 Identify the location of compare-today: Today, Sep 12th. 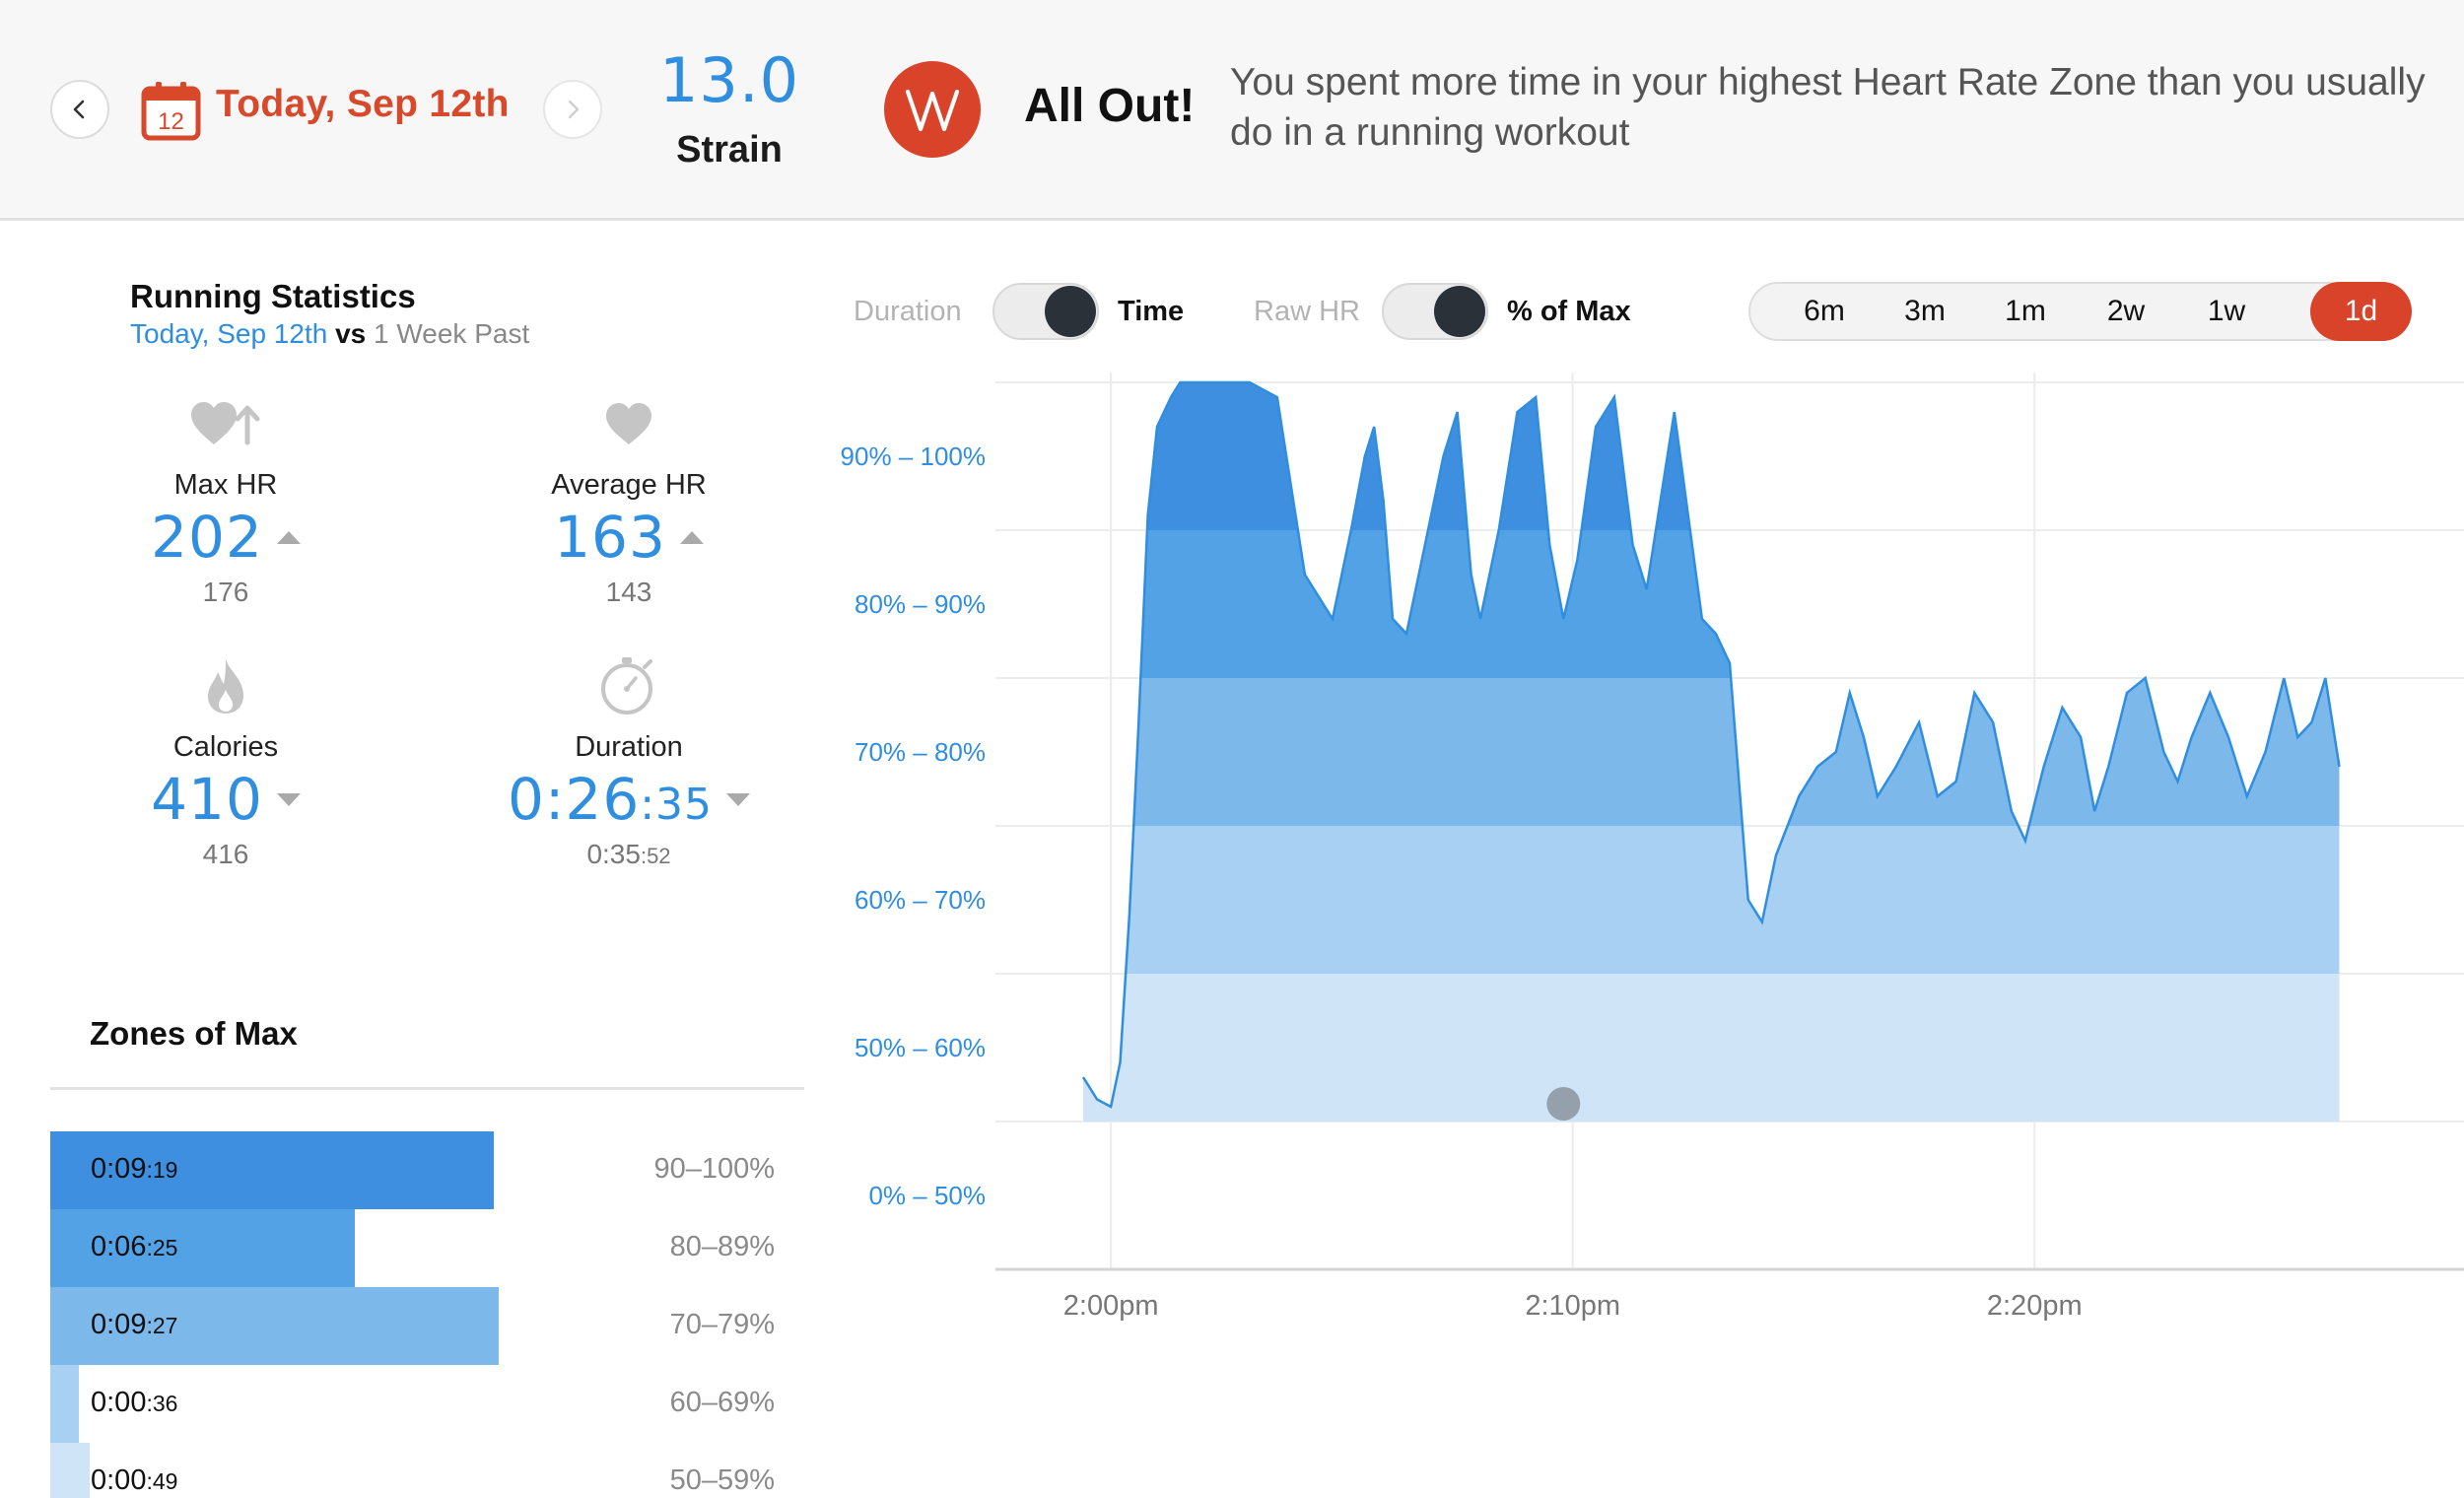
(229, 333).